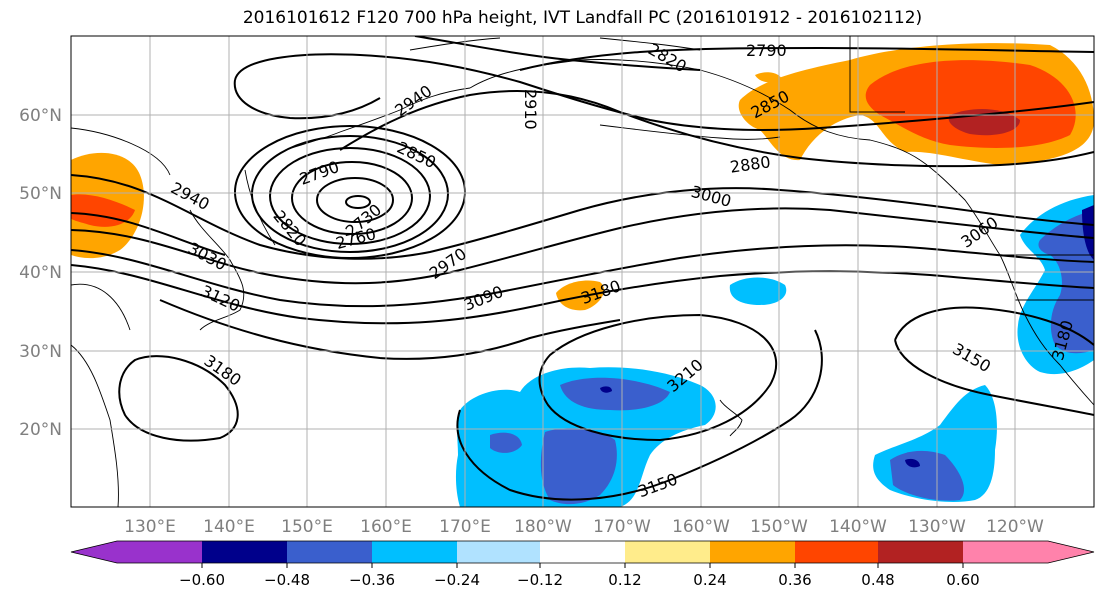 The image size is (1105, 601). Describe the element at coordinates (287, 580) in the screenshot. I see `colorbar-tick-label: −0.48` at that location.